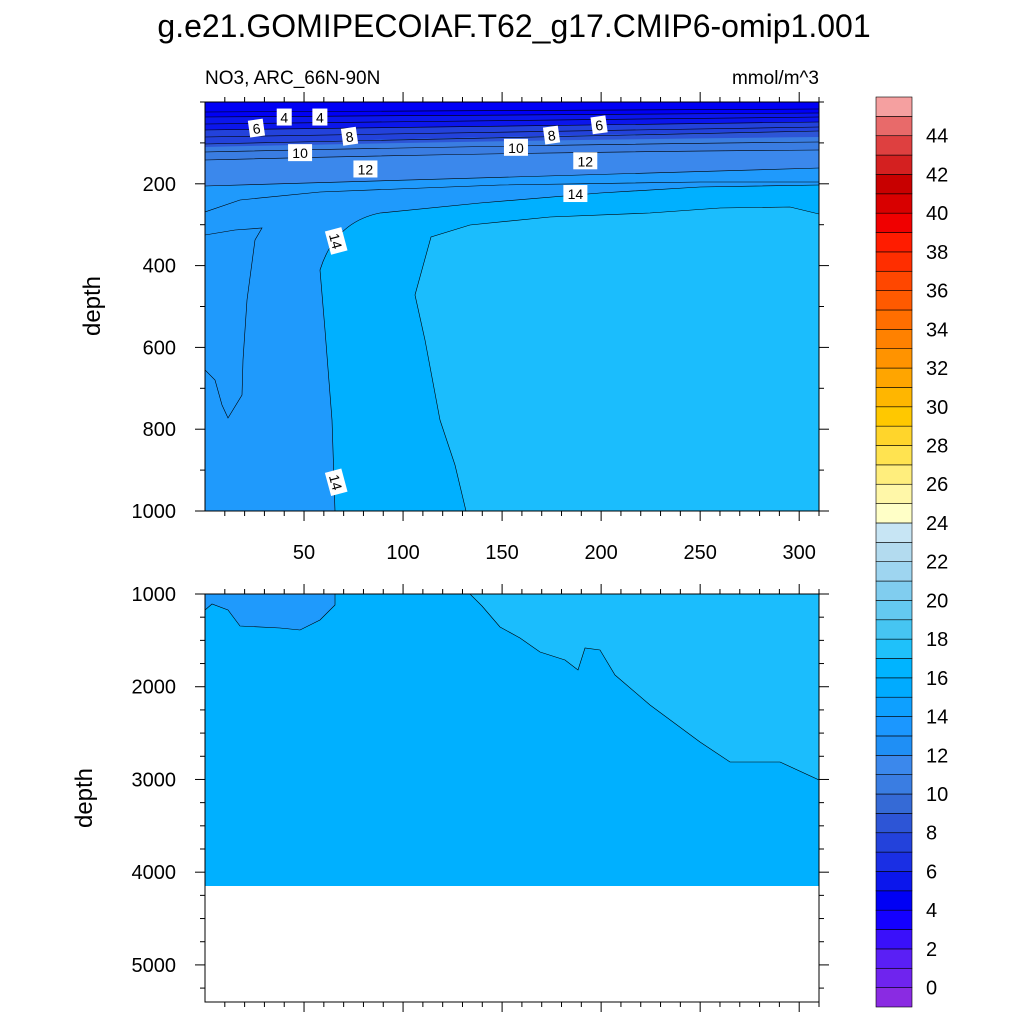 This screenshot has width=1024, height=1024. I want to click on contour-label-text: 4, so click(284, 118).